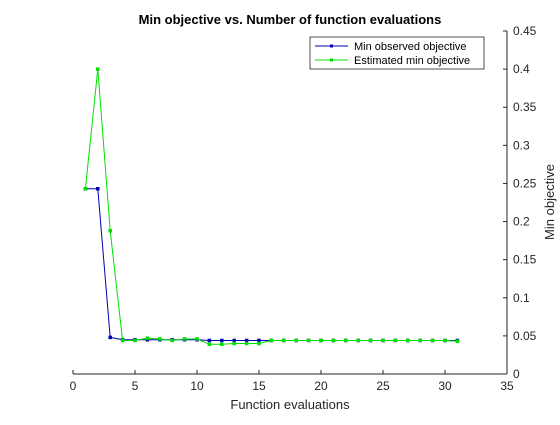  I want to click on legend-box, so click(397, 53).